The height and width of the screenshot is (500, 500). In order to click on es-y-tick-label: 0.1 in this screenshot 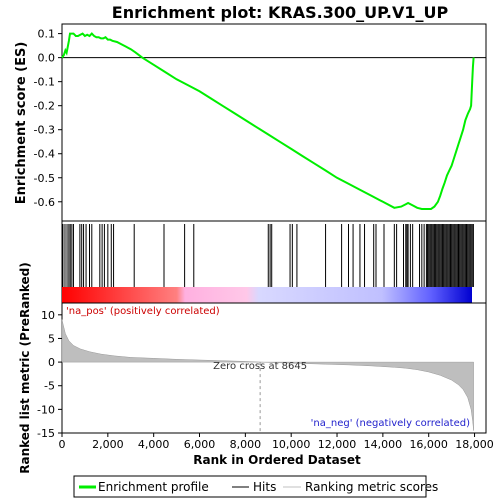, I will do `click(47, 34)`.